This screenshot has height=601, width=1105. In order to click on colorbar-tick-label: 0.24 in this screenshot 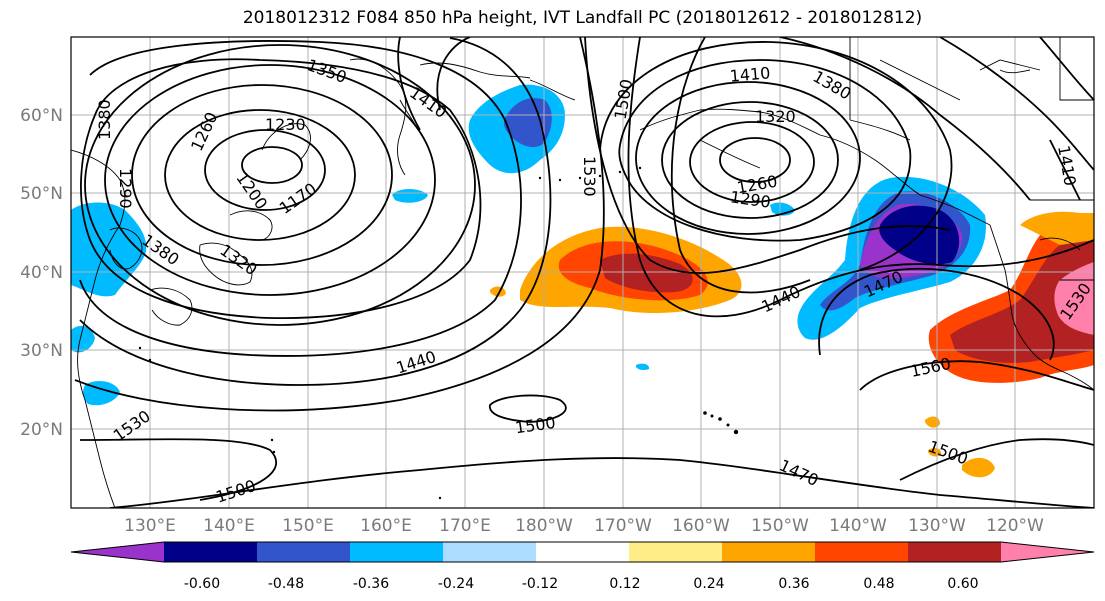, I will do `click(708, 584)`.